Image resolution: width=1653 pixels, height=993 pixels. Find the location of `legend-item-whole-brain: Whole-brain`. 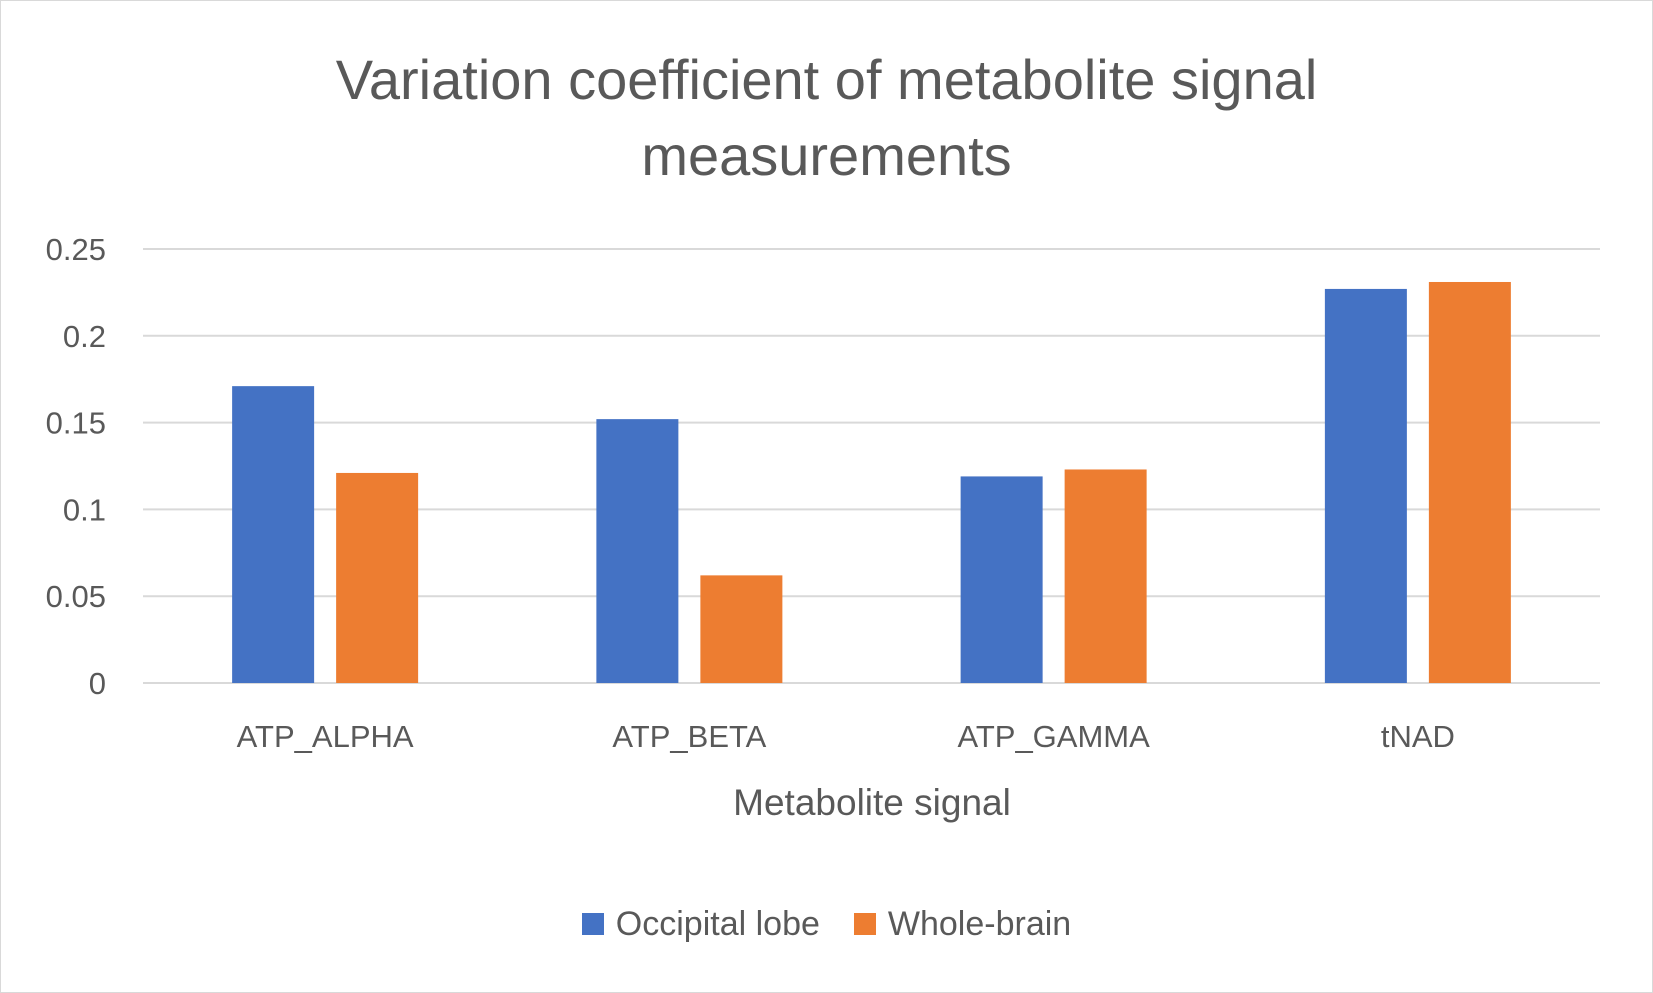

legend-item-whole-brain: Whole-brain is located at coordinates (962, 924).